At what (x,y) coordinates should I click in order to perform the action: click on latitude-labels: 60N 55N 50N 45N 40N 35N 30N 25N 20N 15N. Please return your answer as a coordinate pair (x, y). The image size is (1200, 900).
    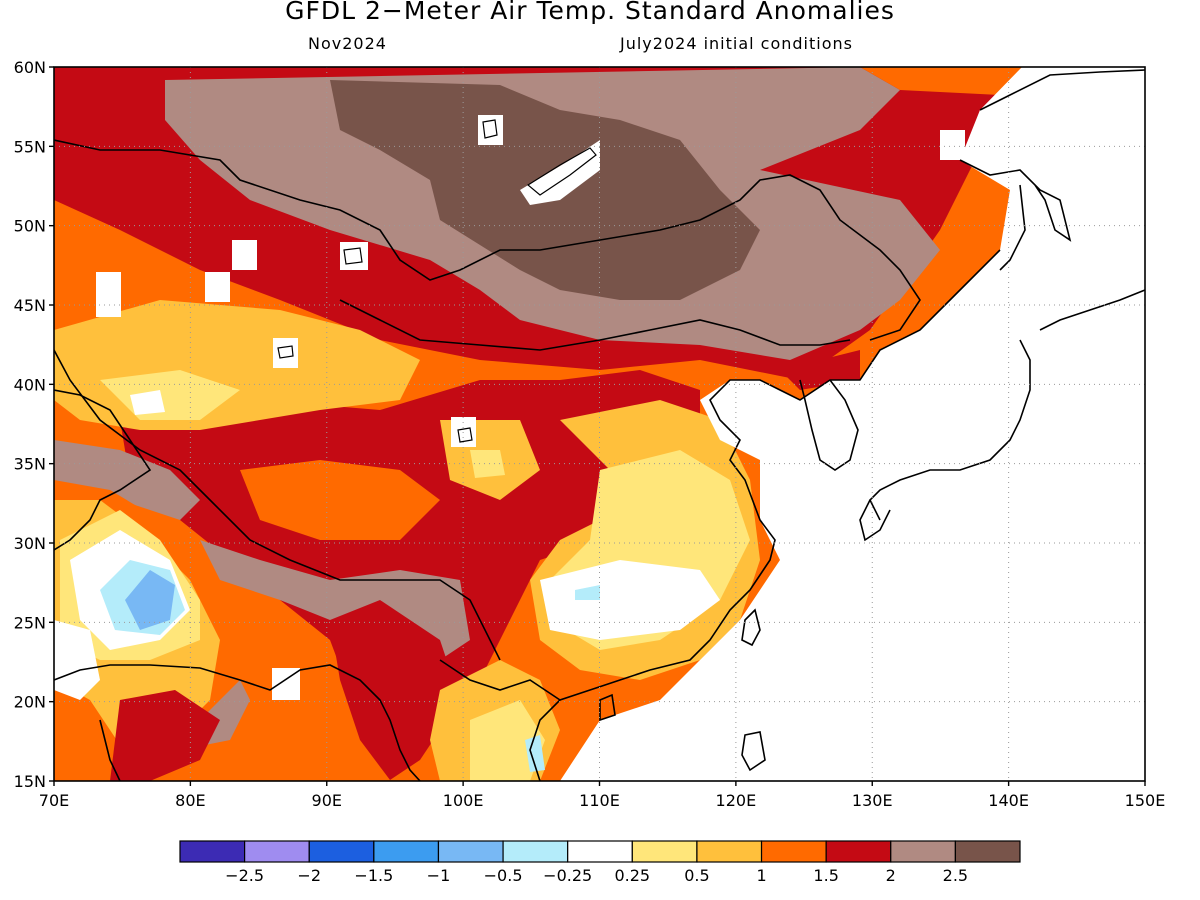
    Looking at the image, I should click on (30, 424).